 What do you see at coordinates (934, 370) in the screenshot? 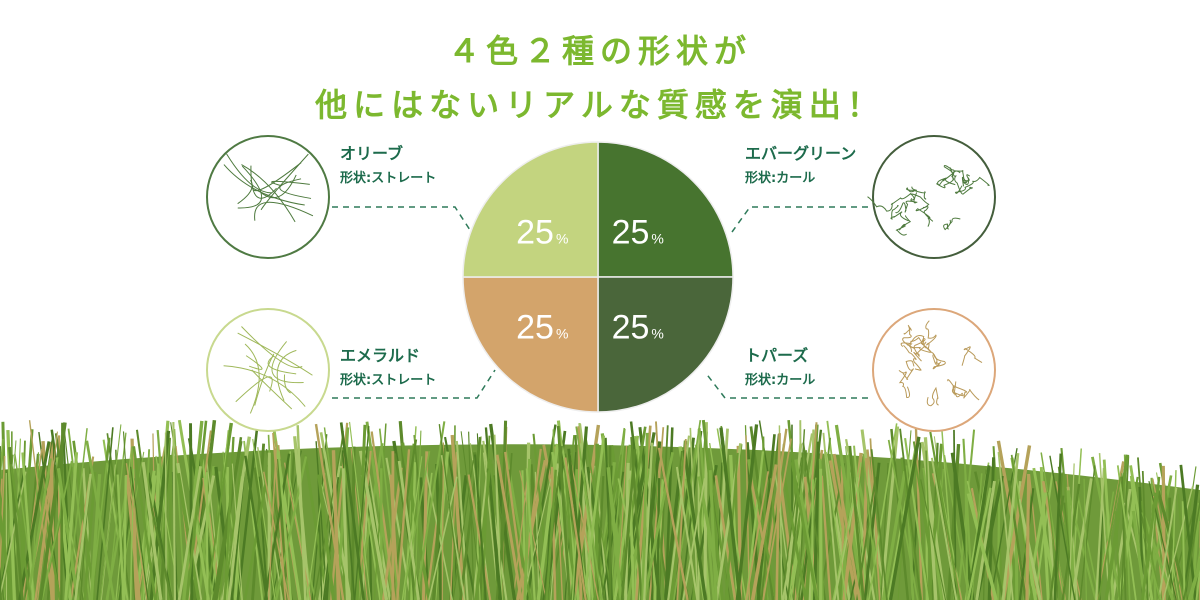
I see `grass-sample-circle` at bounding box center [934, 370].